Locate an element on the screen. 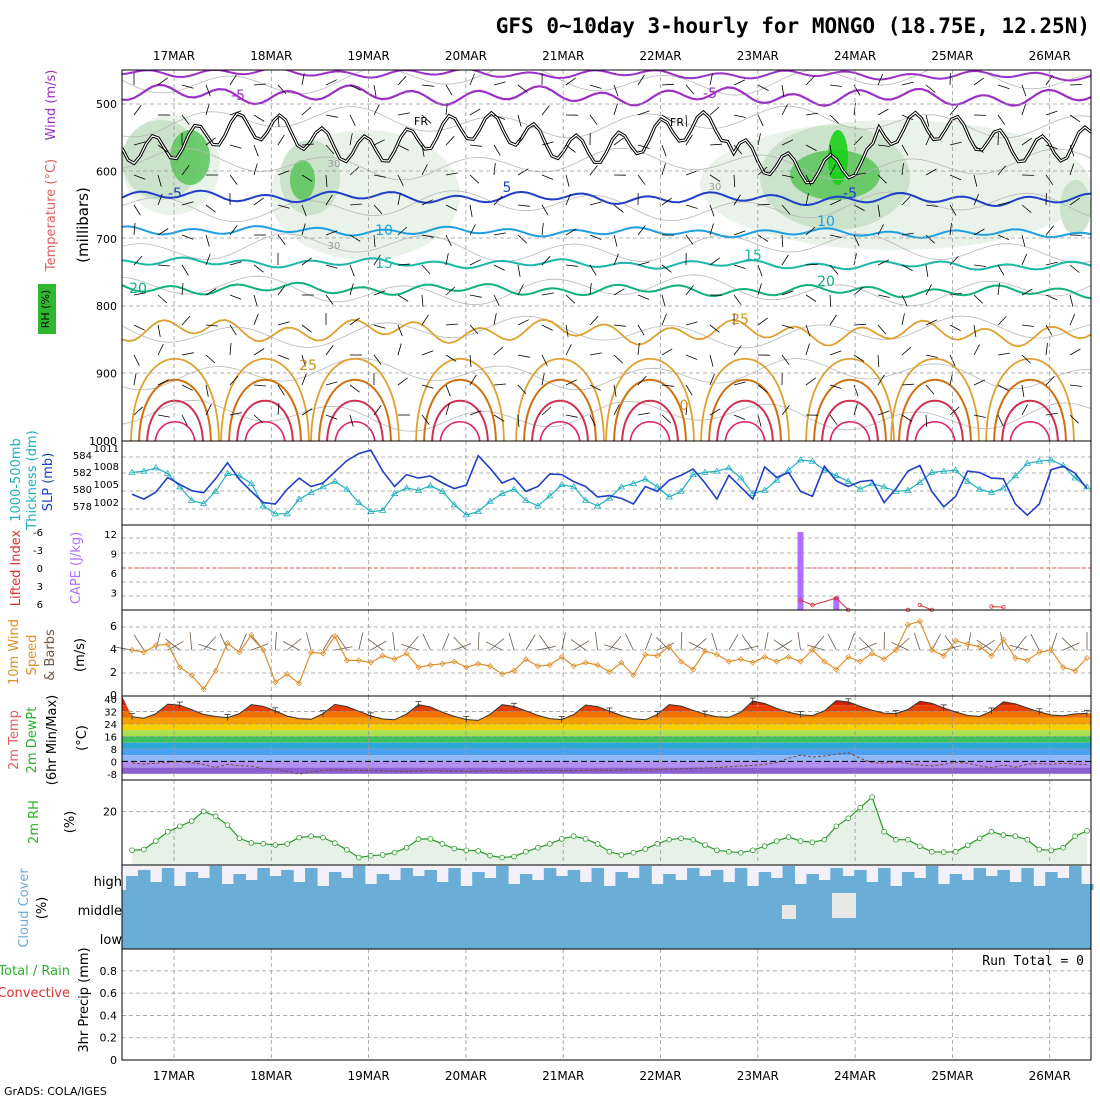 The width and height of the screenshot is (1100, 1100). cloud-gap is located at coordinates (844, 905).